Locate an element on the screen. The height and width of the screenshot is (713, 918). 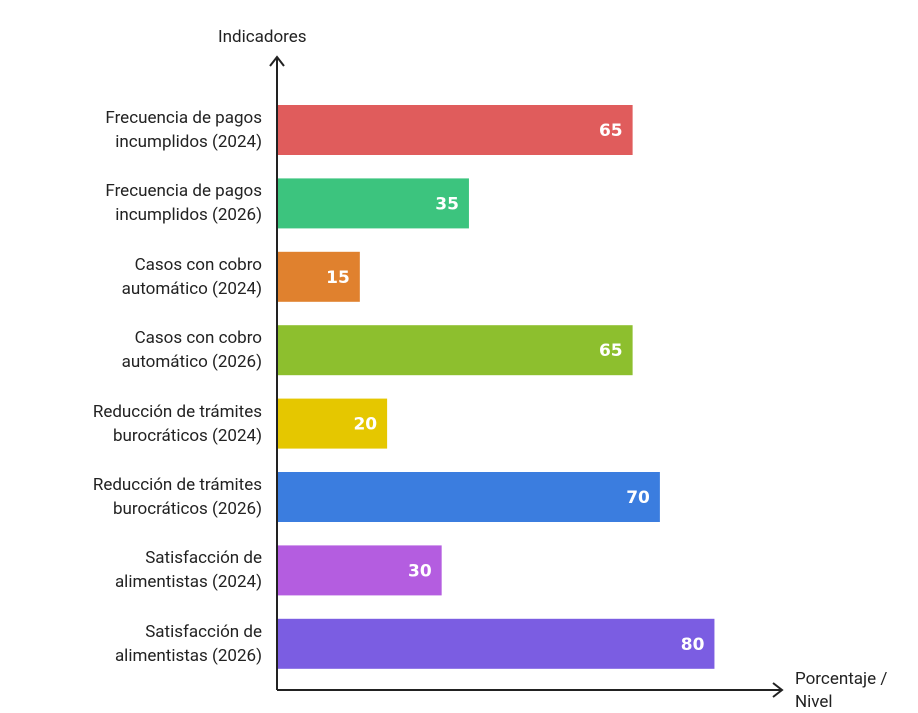
value-label: 80 is located at coordinates (693, 645).